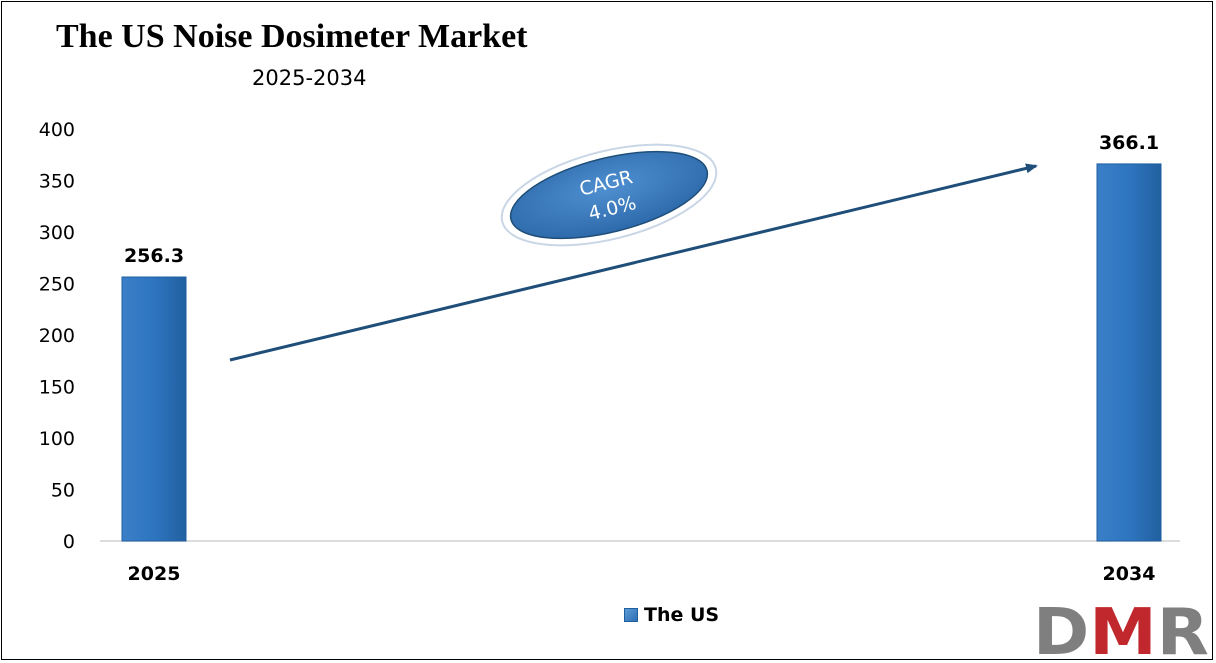 The width and height of the screenshot is (1216, 663). Describe the element at coordinates (57, 439) in the screenshot. I see `y-tick-label: 100` at that location.